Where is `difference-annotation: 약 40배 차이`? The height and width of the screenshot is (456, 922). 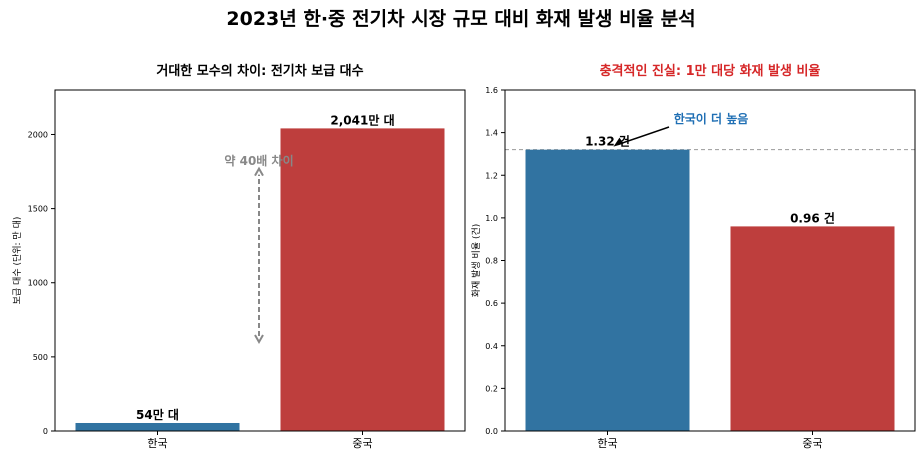 difference-annotation: 약 40배 차이 is located at coordinates (258, 160).